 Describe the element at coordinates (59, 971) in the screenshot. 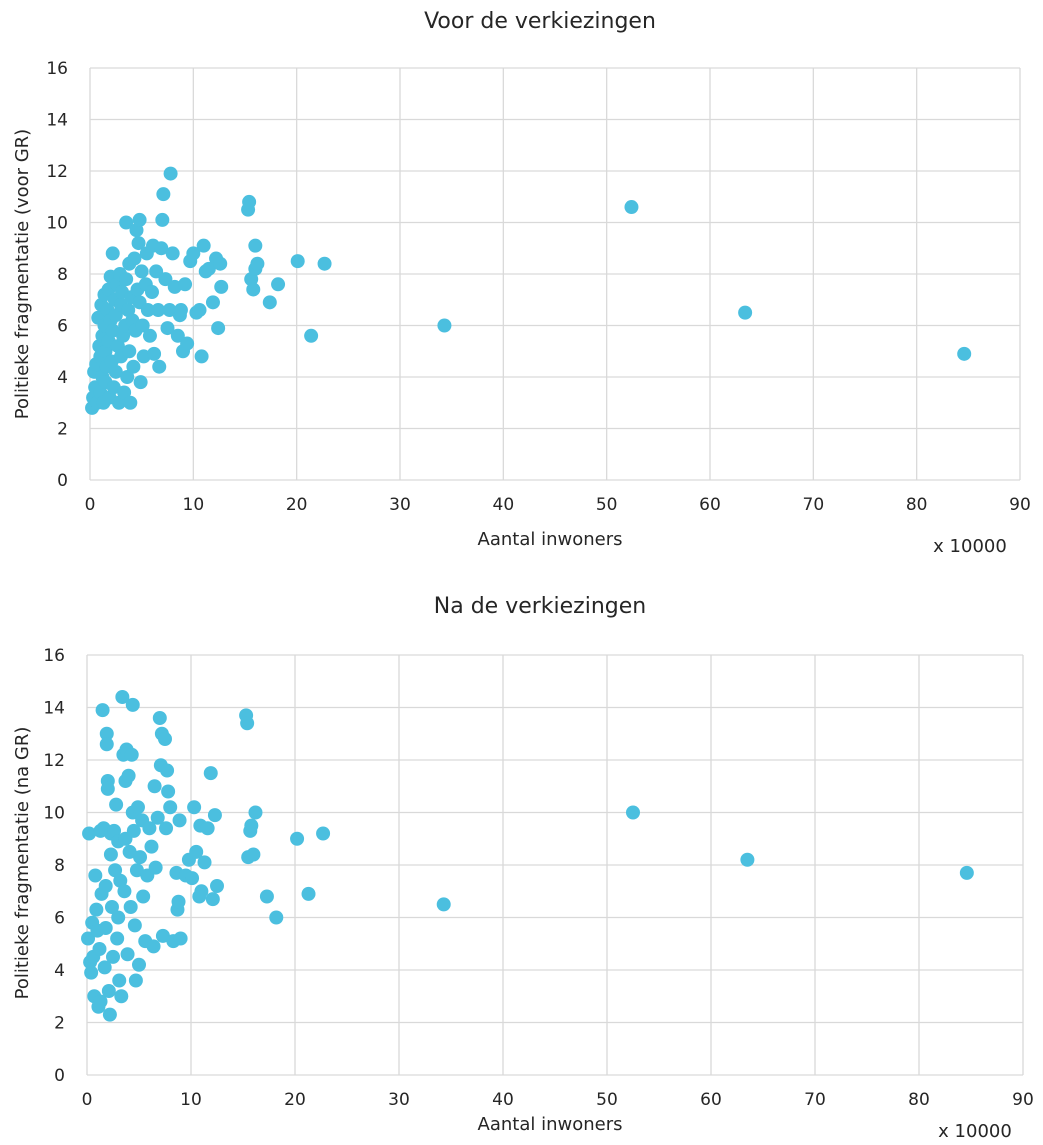

I see `y-tick-label: 4` at that location.